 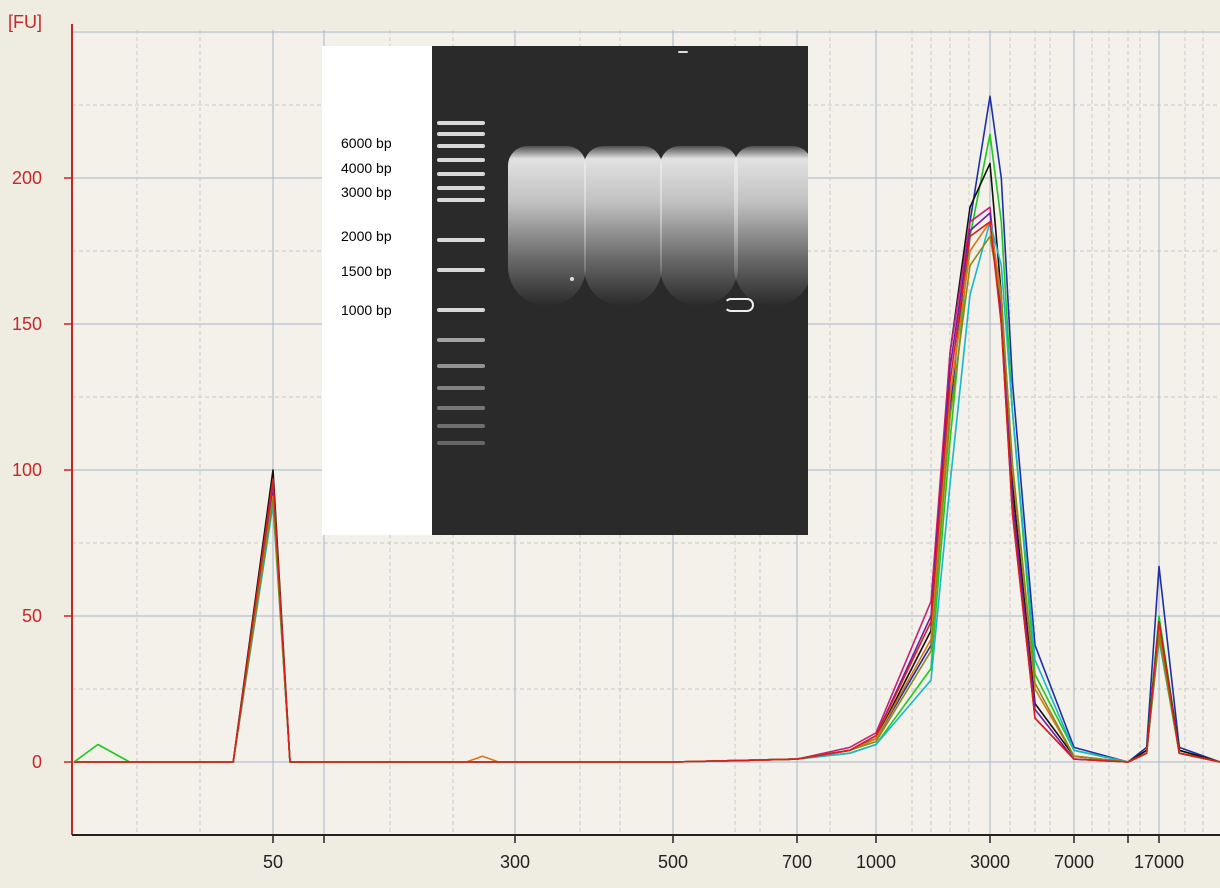 I want to click on x-tick-label: 500, so click(x=673, y=862).